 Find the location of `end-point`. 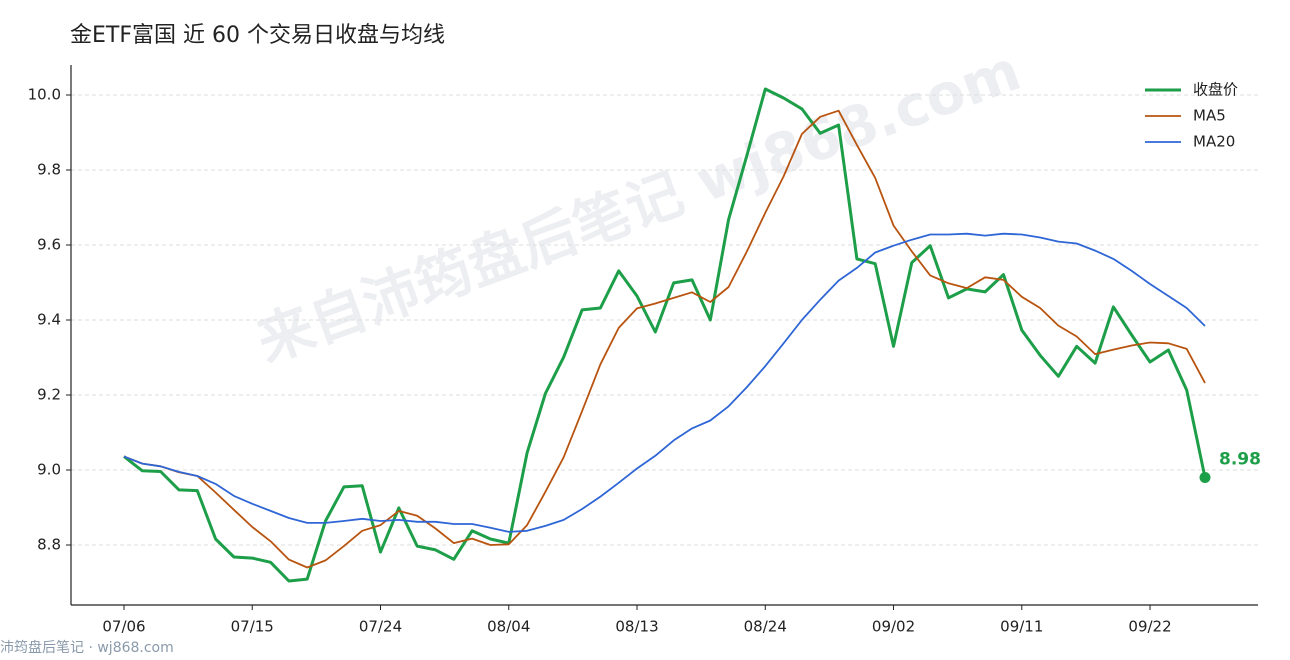

end-point is located at coordinates (1205, 477).